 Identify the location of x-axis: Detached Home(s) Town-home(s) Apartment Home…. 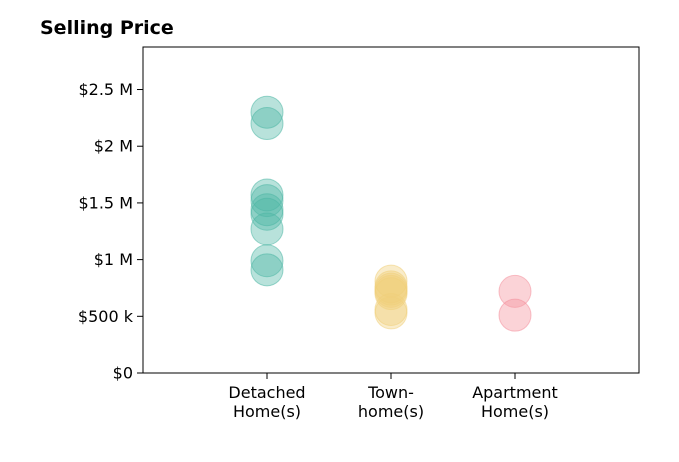
(393, 397).